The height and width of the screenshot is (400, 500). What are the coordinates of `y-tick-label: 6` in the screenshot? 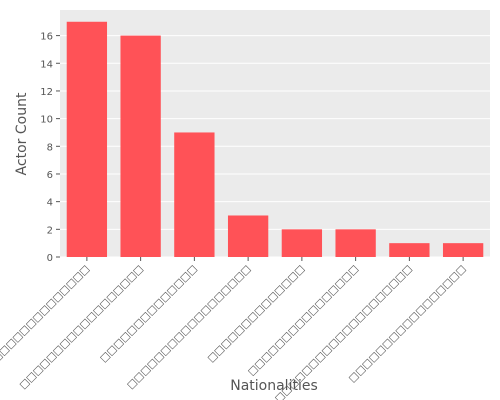 It's located at (50, 175).